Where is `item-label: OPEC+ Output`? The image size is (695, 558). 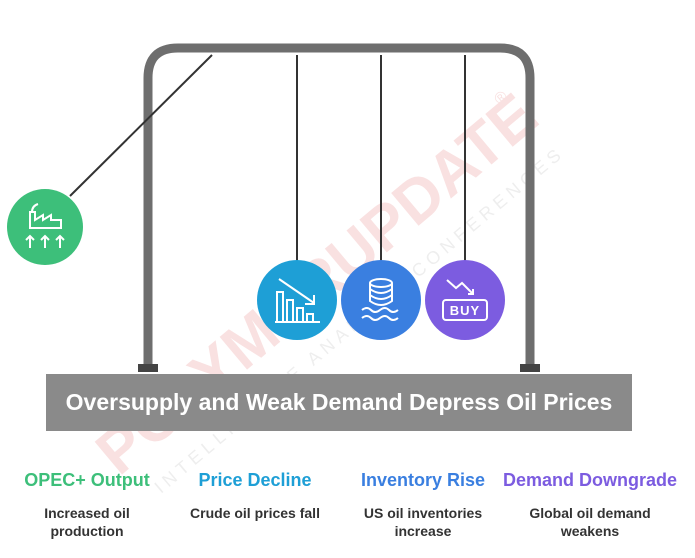
item-label: OPEC+ Output is located at coordinates (87, 480).